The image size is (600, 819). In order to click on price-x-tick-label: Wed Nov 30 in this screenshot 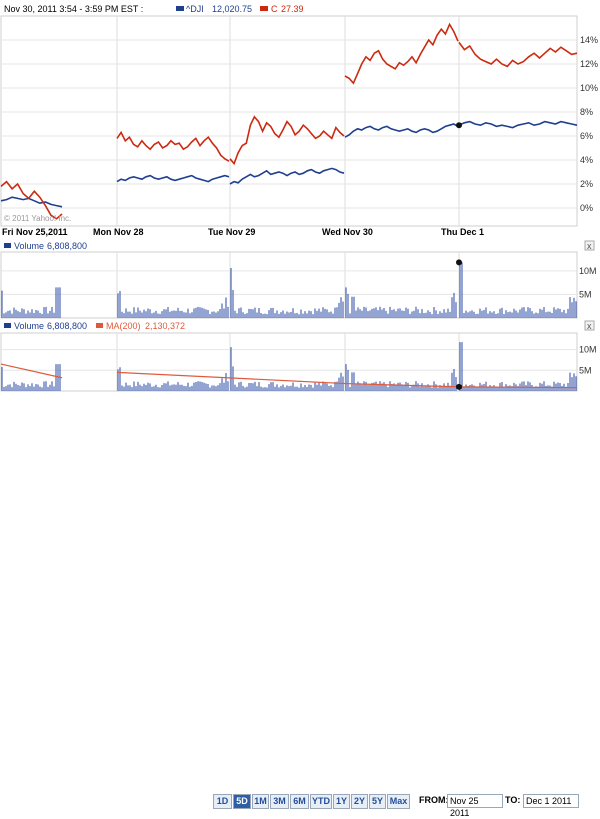, I will do `click(347, 232)`.